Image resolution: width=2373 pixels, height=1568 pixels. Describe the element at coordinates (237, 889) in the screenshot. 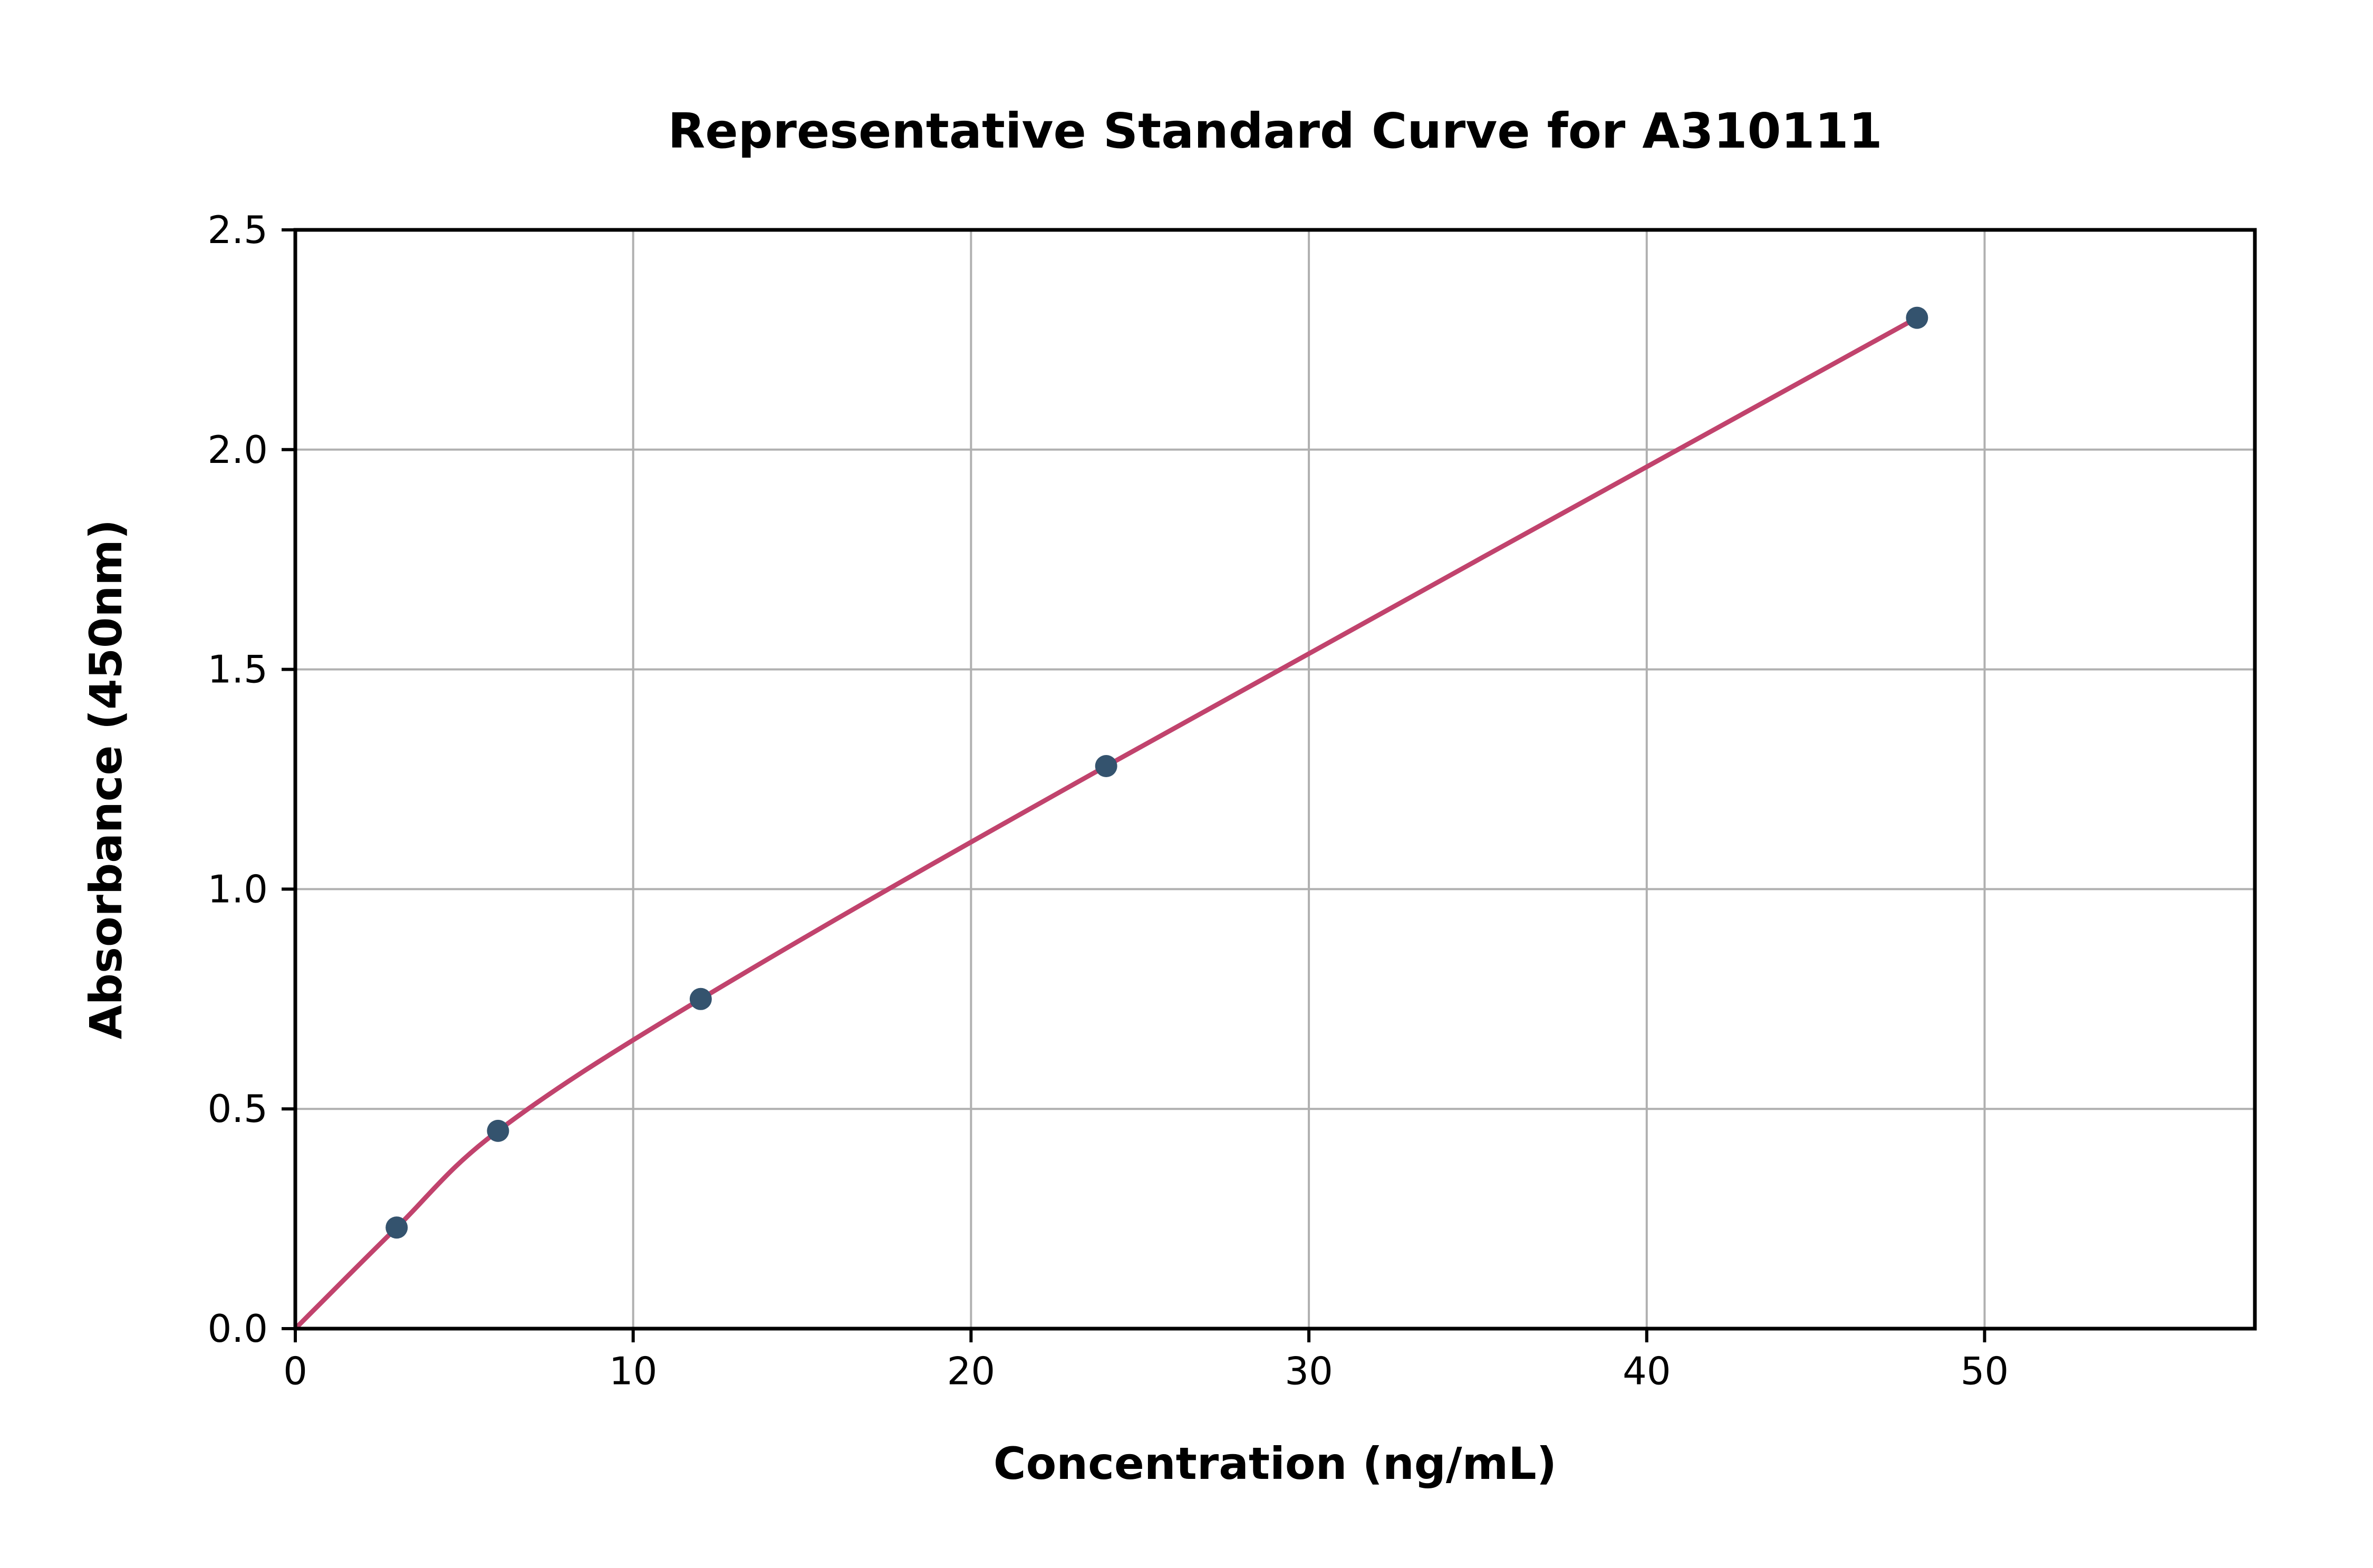

I see `y-tick-label: 1.0` at that location.